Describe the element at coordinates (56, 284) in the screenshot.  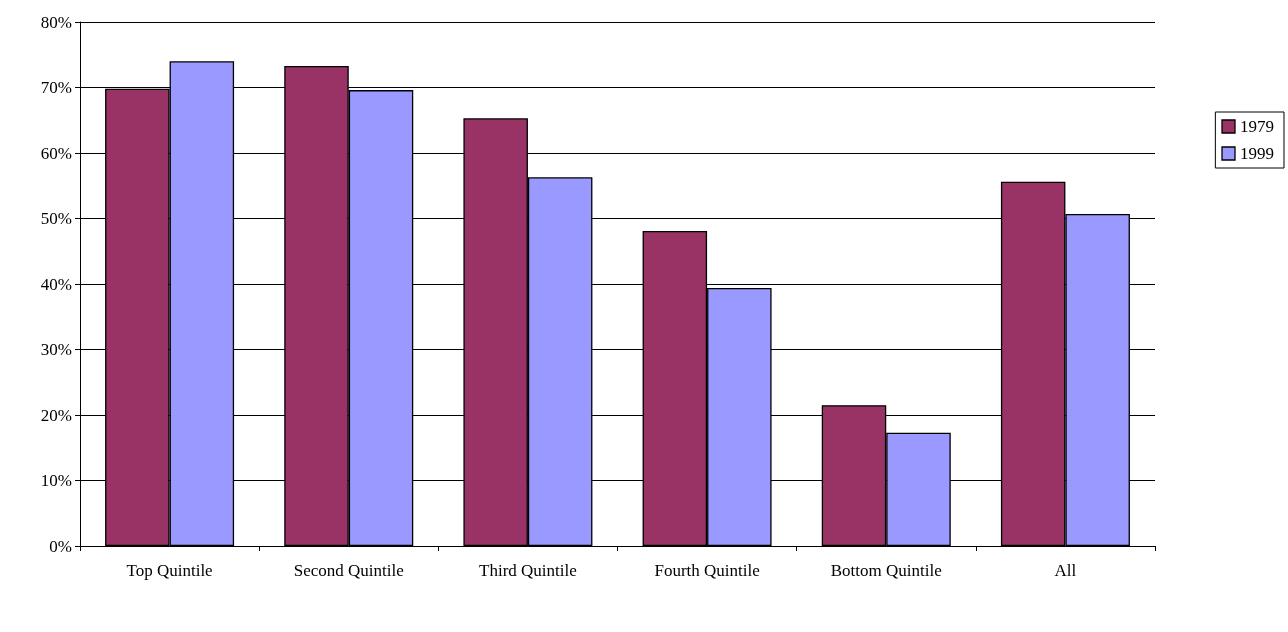
I see `y-tick-label: 40%` at that location.